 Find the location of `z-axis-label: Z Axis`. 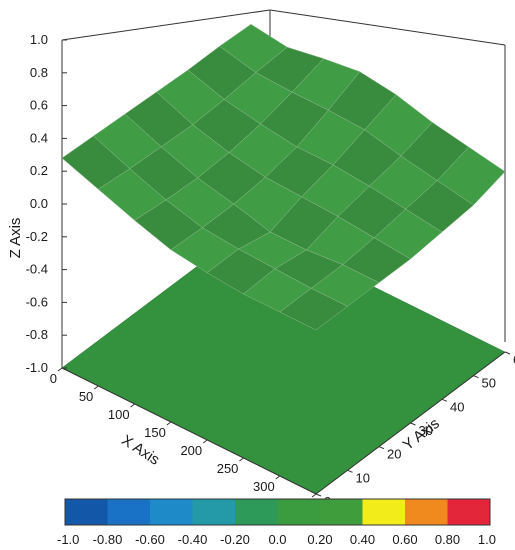

z-axis-label: Z Axis is located at coordinates (15, 238).